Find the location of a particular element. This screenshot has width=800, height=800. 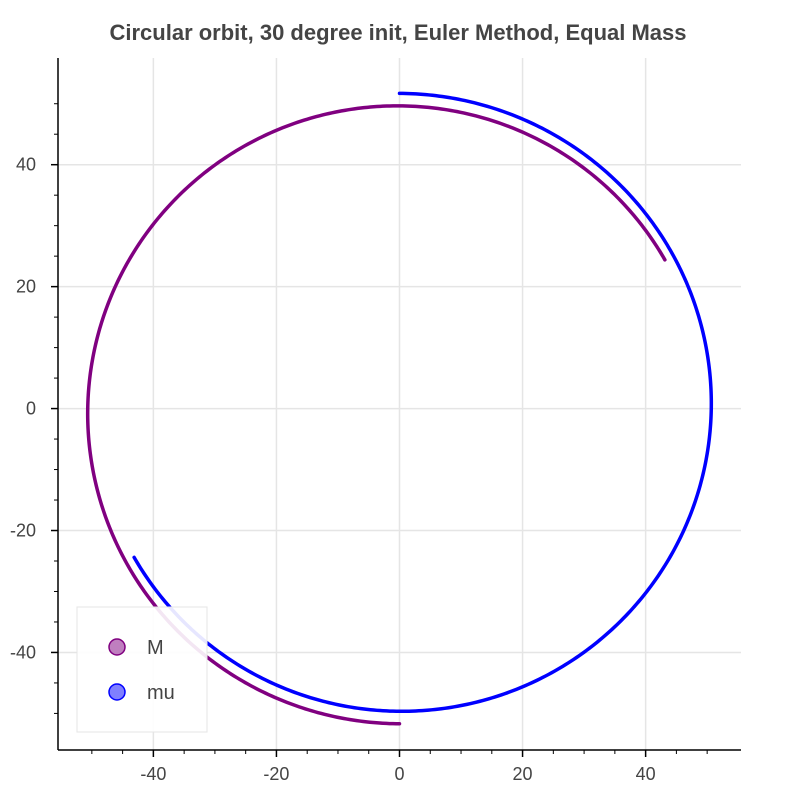

legend-swatch-m is located at coordinates (117, 647).